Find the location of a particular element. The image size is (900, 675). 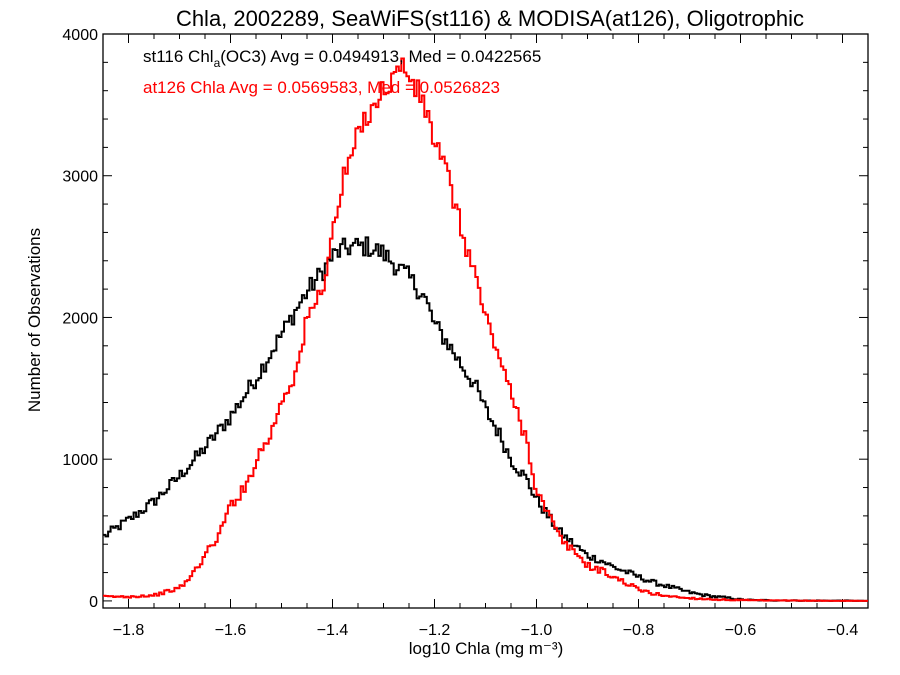

x-axis-label: log10 Chla (mg m⁻³) is located at coordinates (486, 648).